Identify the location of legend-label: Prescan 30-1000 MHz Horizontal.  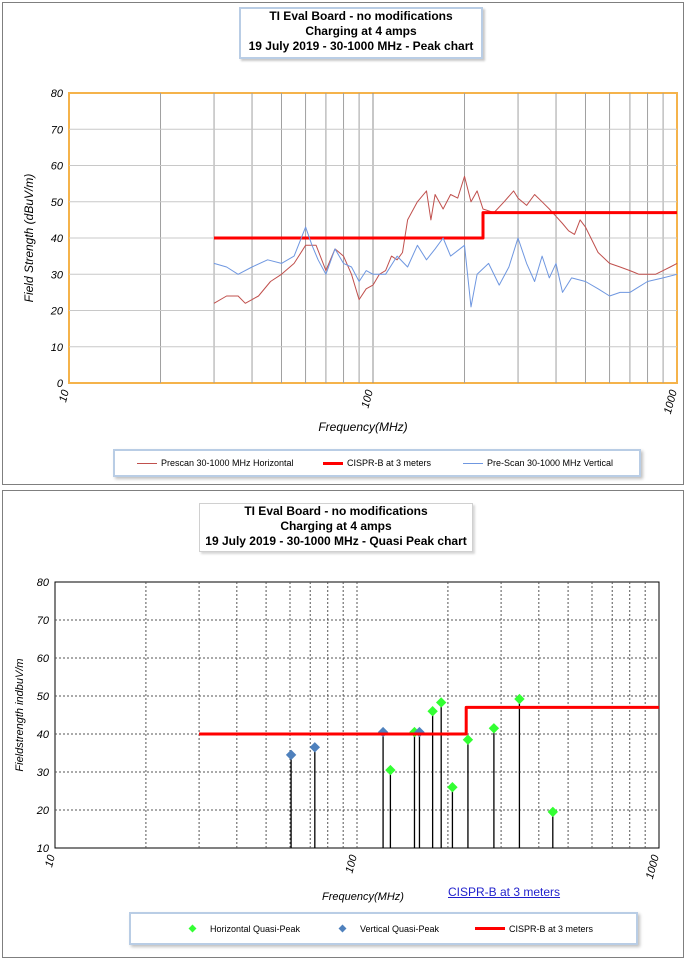
(227, 463).